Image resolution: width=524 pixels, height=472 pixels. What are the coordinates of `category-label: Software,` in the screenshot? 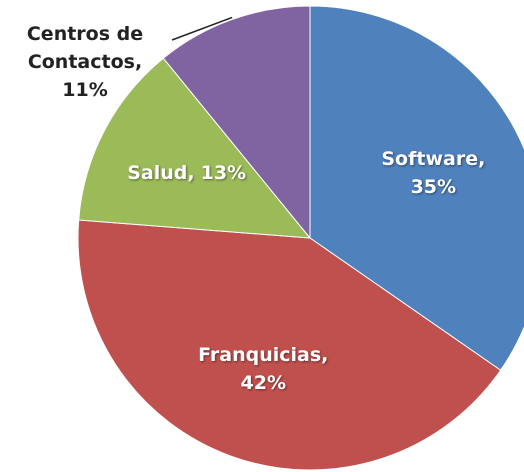 It's located at (433, 159).